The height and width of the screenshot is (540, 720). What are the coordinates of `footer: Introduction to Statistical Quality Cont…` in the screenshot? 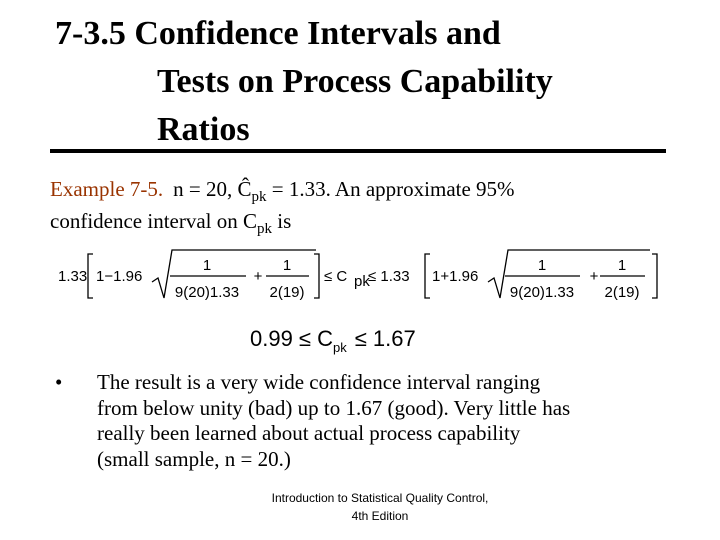 It's located at (380, 498).